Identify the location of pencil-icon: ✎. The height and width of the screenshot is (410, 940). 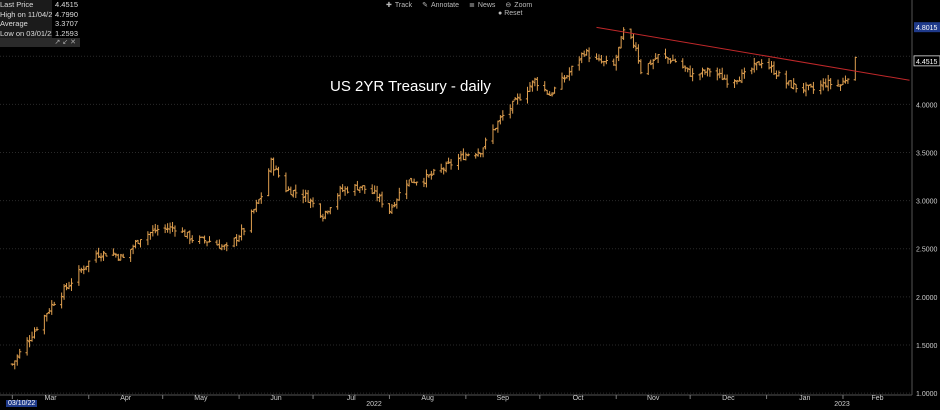
(425, 5).